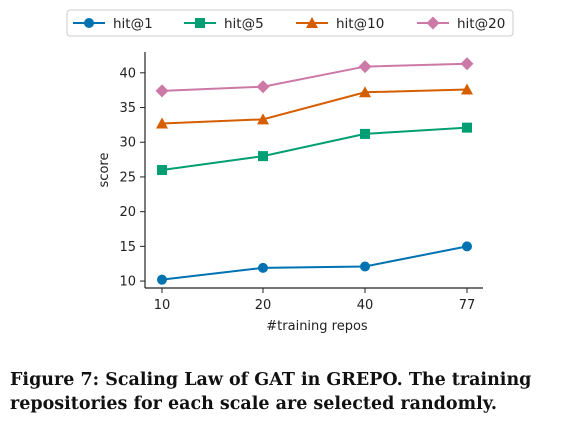 Image resolution: width=582 pixels, height=425 pixels. I want to click on legend-box, so click(290, 23).